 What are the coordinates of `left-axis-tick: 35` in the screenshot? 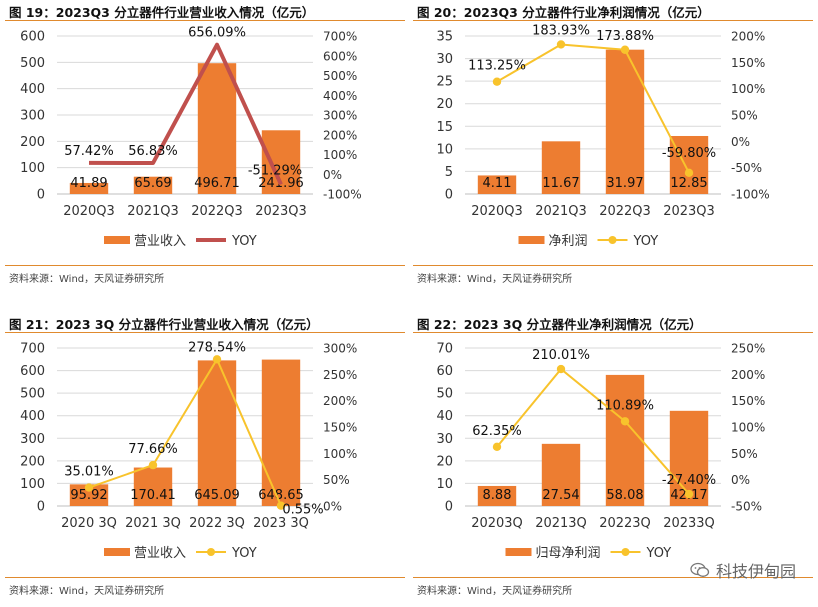 It's located at (444, 37).